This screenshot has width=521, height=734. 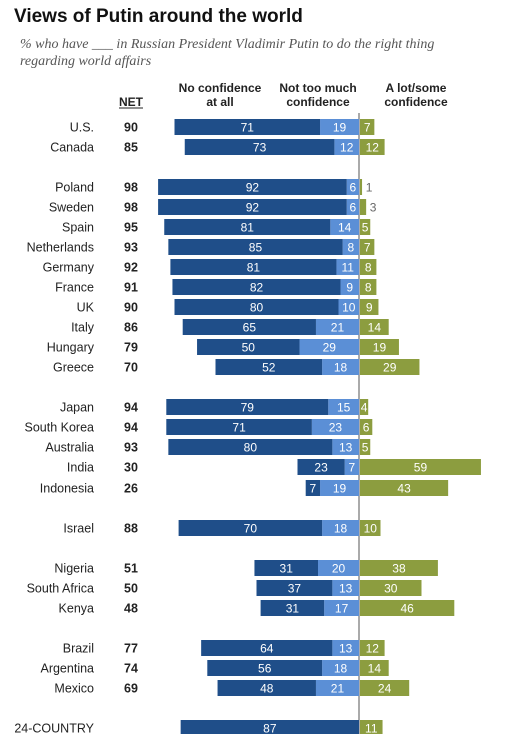 What do you see at coordinates (78, 228) in the screenshot?
I see `country-label: Spain` at bounding box center [78, 228].